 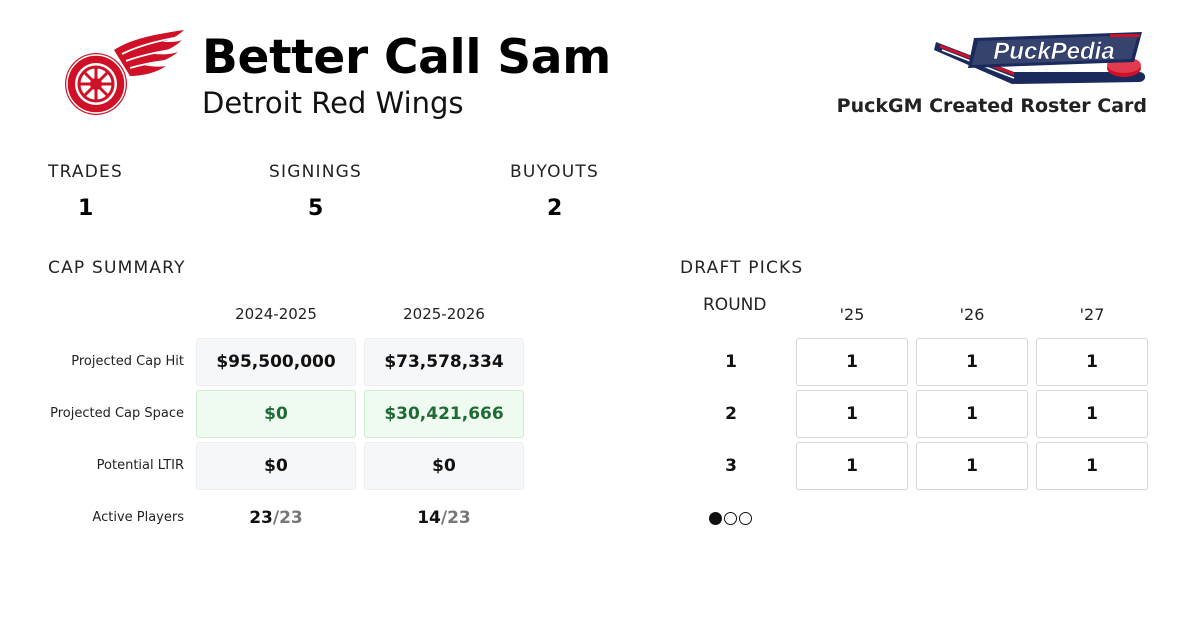 What do you see at coordinates (86, 208) in the screenshot?
I see `stat-value: 1` at bounding box center [86, 208].